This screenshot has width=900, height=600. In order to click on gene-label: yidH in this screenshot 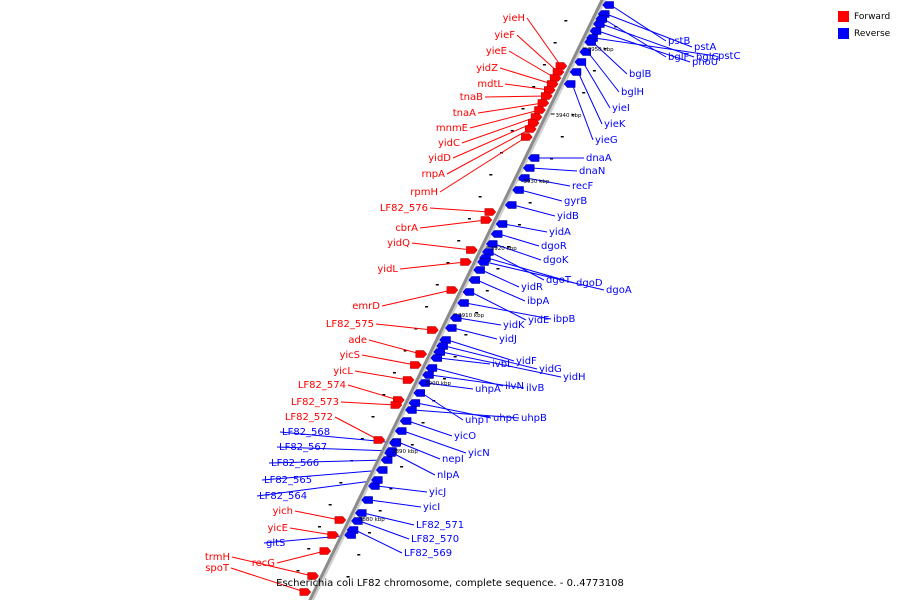, I will do `click(574, 377)`.